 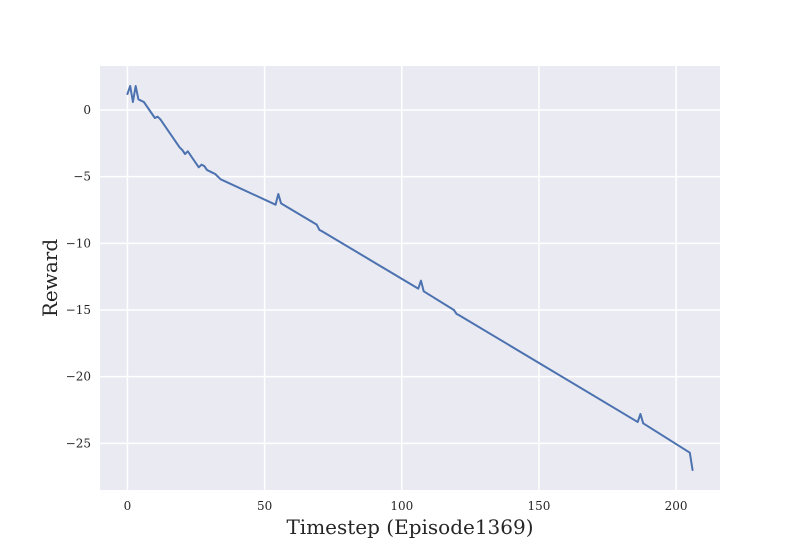 I want to click on x-tick-labels: 0 50 100 150 200, so click(x=406, y=506).